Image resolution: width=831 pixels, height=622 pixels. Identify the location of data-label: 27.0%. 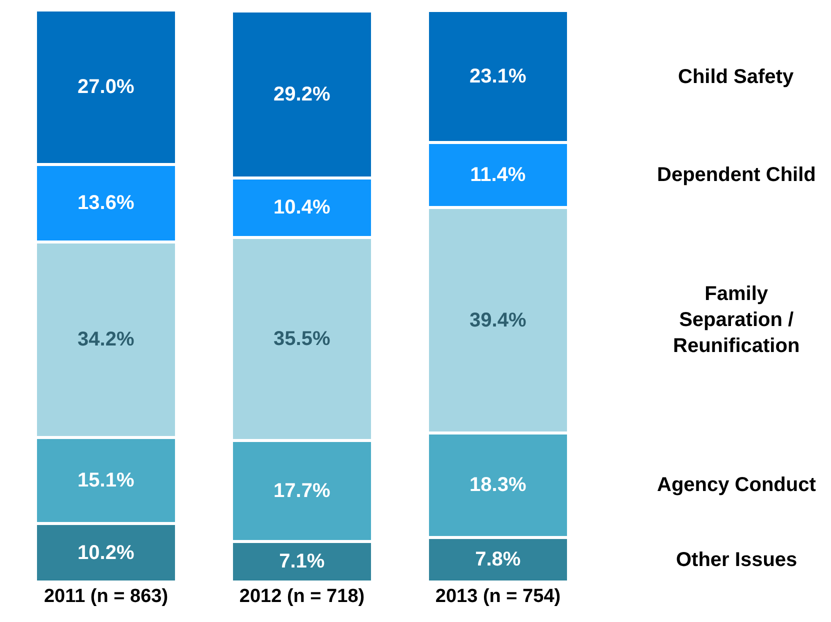
(106, 87).